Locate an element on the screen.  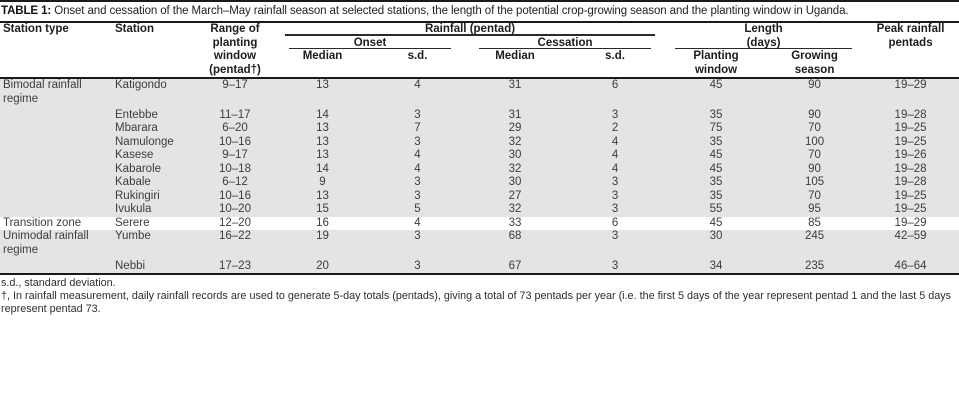
range-cell: 6–12 is located at coordinates (235, 182).